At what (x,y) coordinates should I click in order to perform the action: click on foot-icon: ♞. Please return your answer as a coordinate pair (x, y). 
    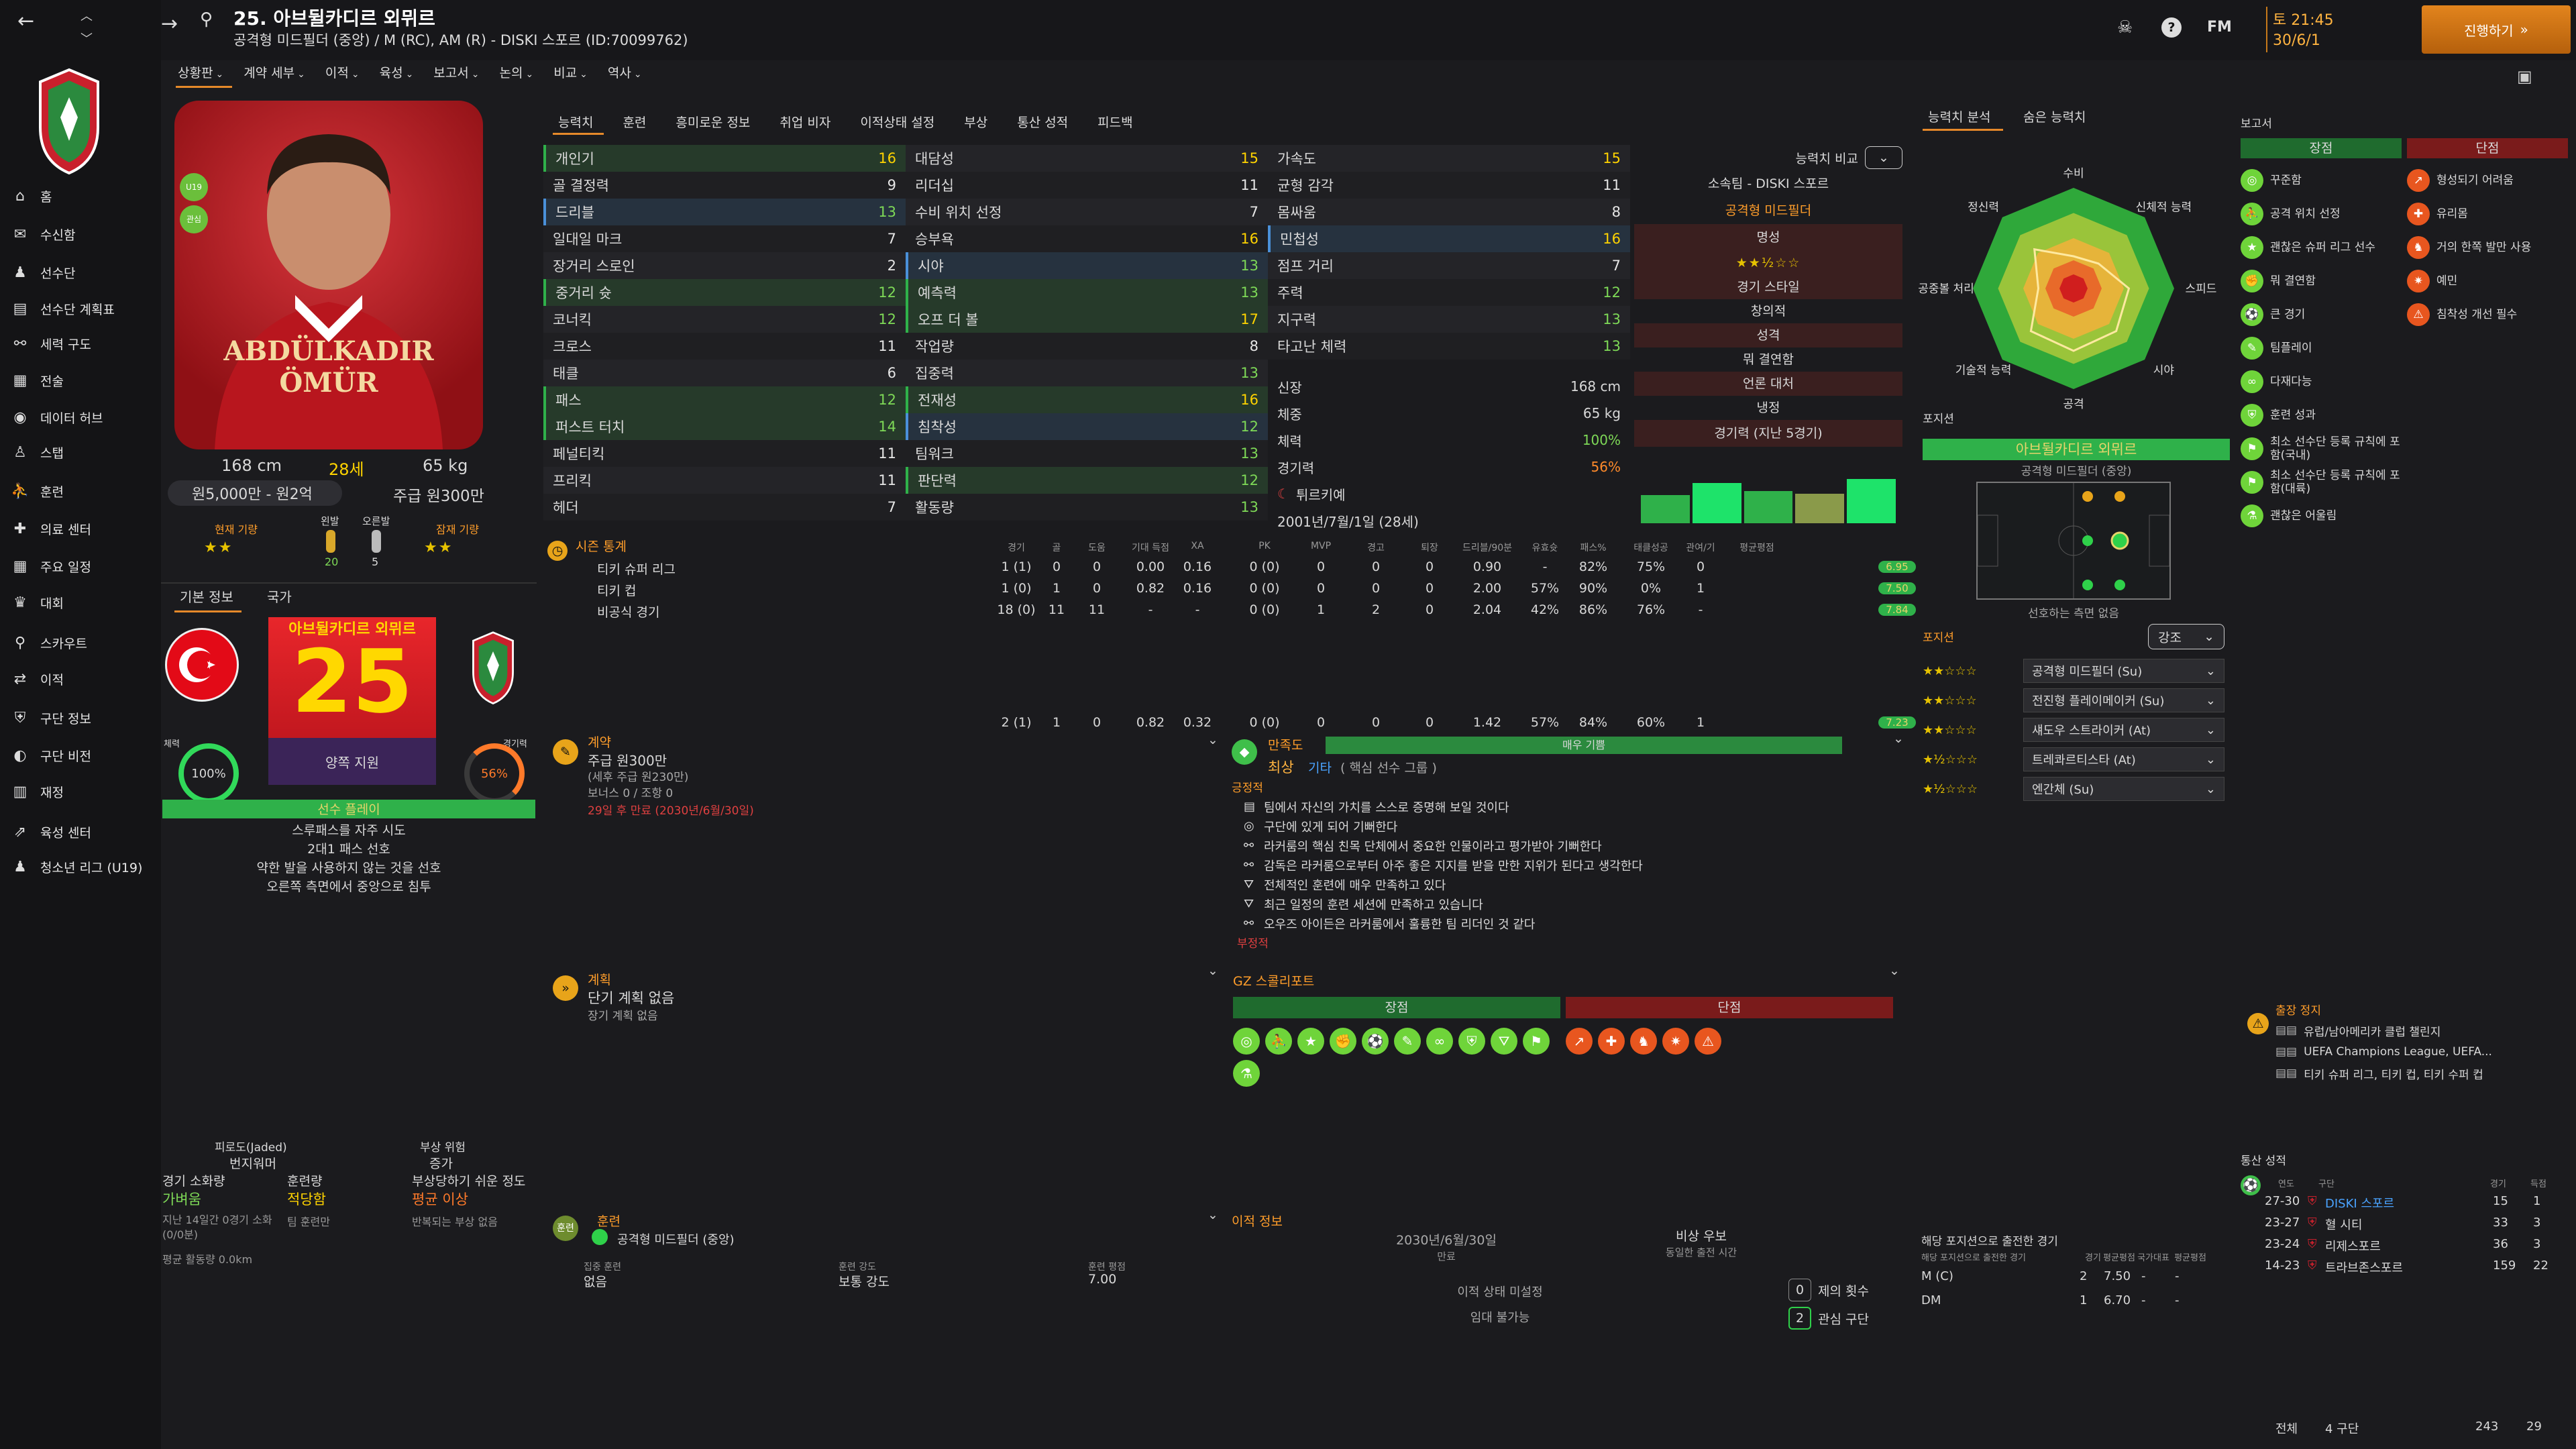
    Looking at the image, I should click on (1643, 1041).